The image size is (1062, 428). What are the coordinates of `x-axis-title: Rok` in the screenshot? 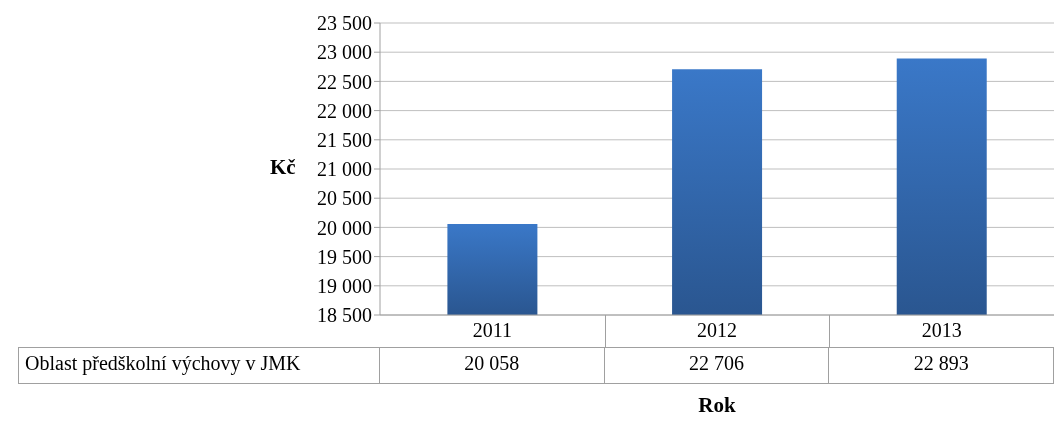 It's located at (717, 405).